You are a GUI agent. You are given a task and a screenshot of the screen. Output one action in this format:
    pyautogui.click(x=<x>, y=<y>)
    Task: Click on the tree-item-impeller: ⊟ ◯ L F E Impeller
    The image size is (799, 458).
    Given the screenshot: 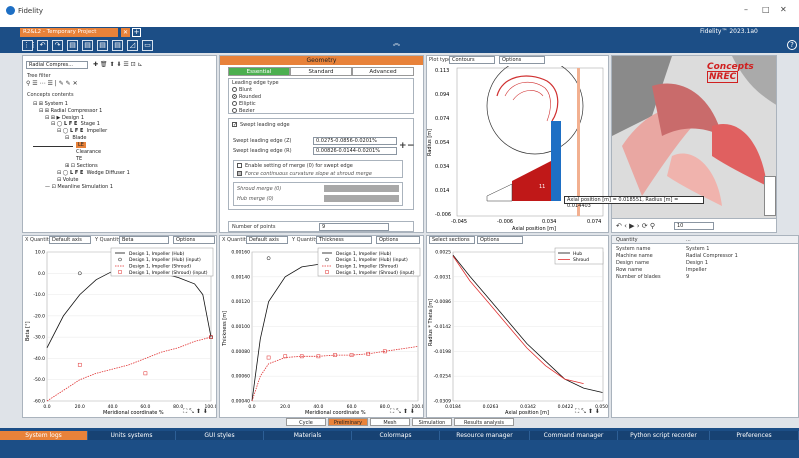 What is the action you would take?
    pyautogui.click(x=82, y=131)
    